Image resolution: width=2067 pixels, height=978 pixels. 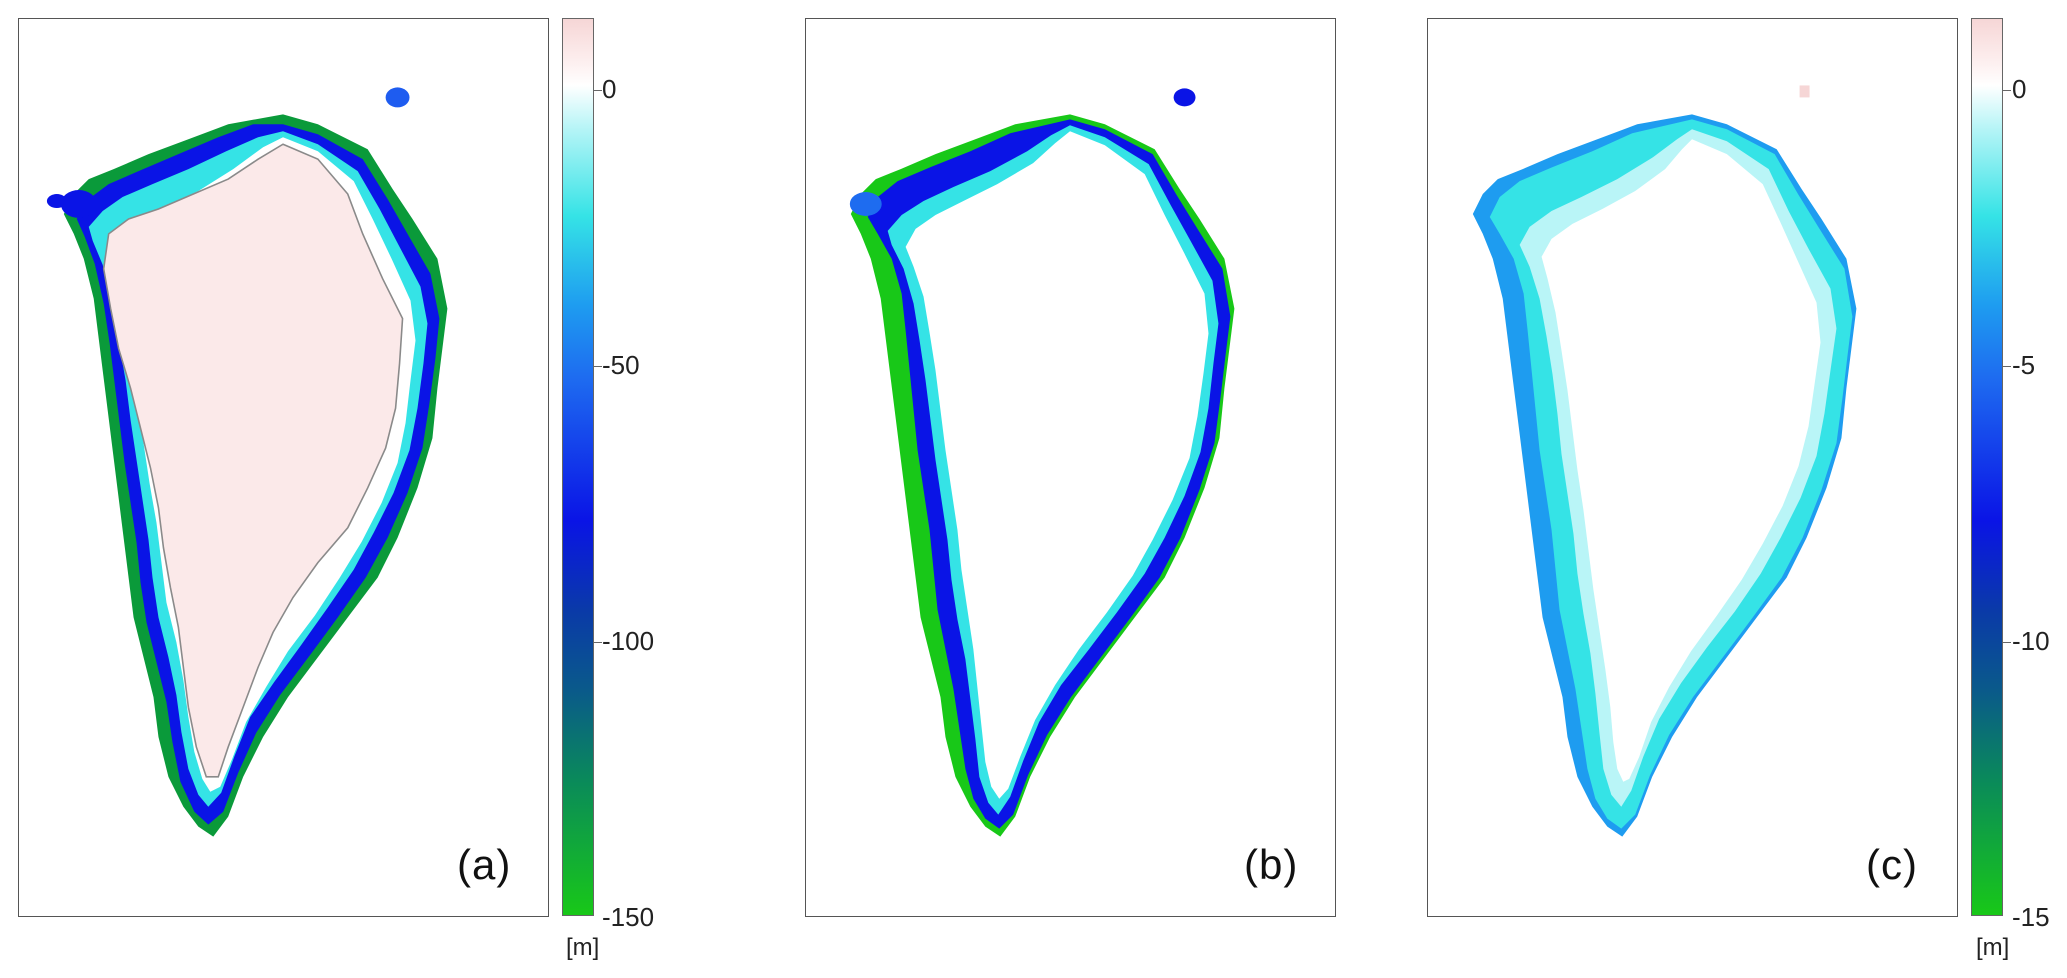 I want to click on colorbar-1-tick-150: -150, so click(x=628, y=917).